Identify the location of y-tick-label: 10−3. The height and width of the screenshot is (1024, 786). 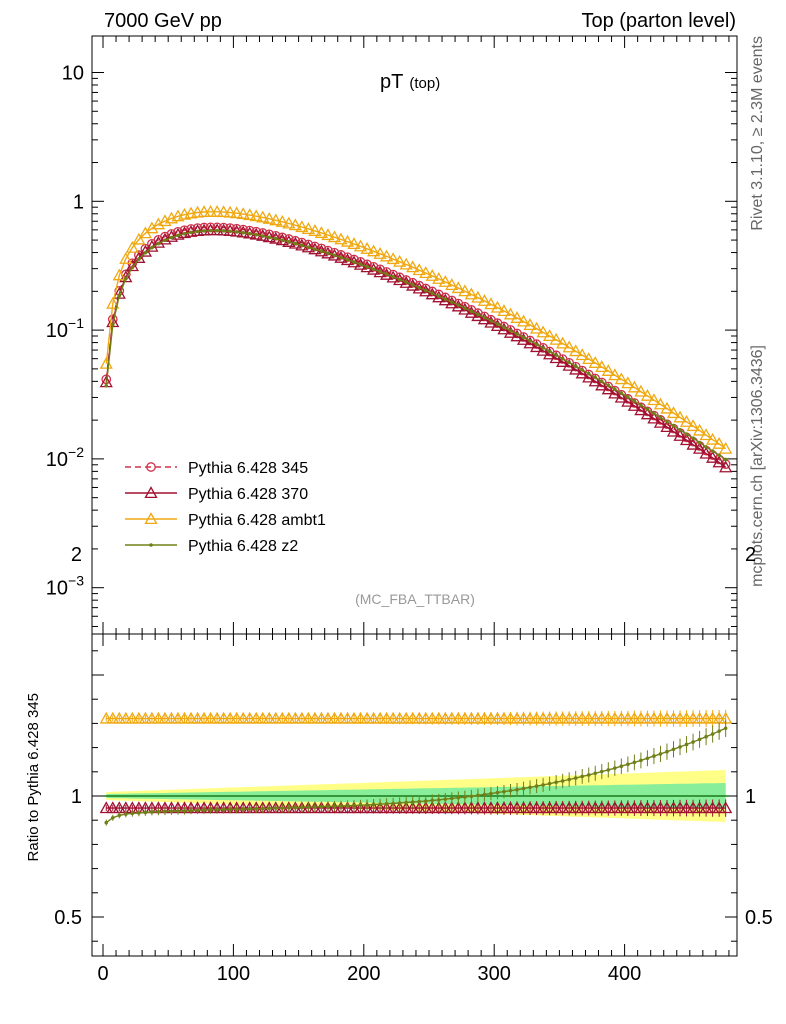
(65, 586).